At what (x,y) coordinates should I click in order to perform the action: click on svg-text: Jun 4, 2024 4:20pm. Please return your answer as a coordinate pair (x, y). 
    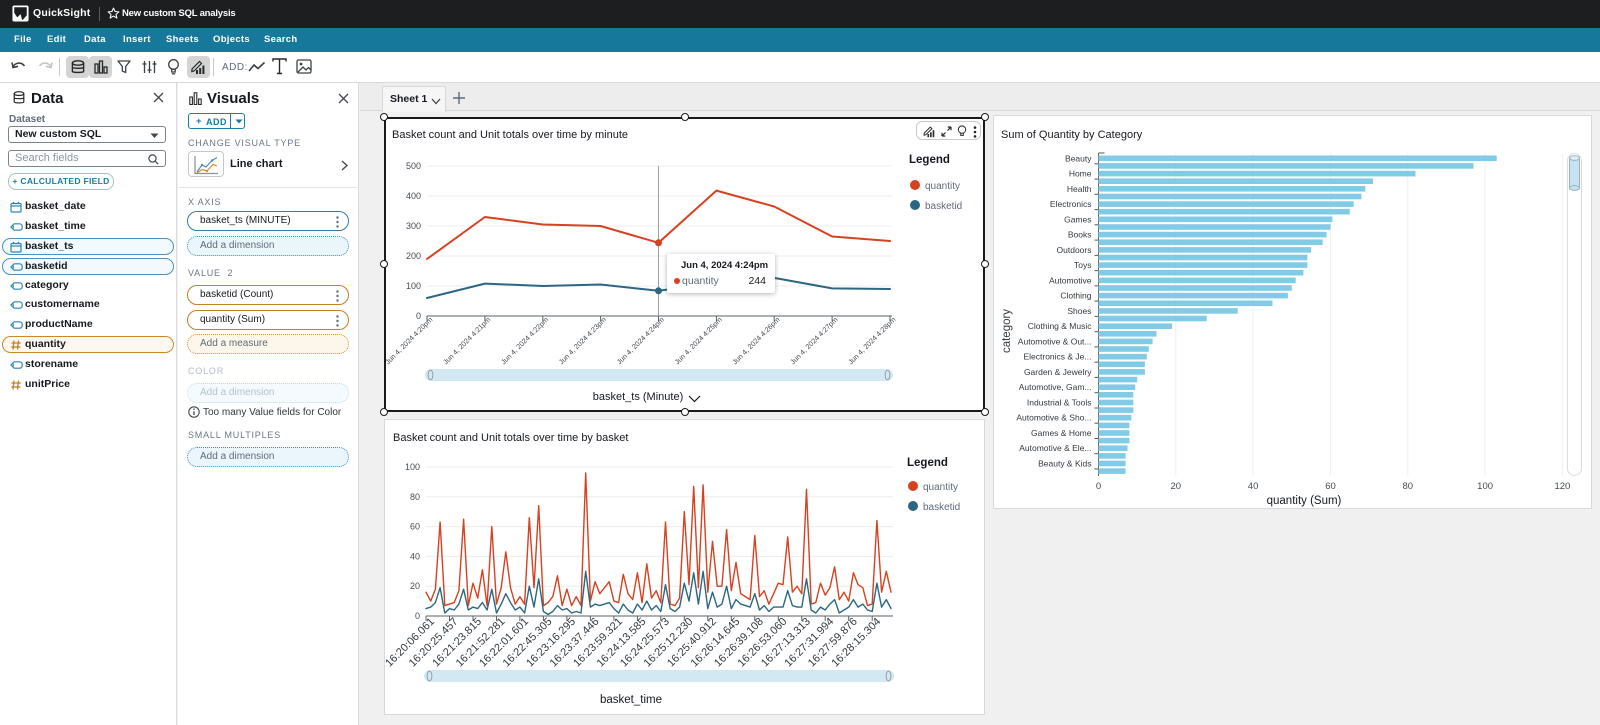
    Looking at the image, I should click on (410, 340).